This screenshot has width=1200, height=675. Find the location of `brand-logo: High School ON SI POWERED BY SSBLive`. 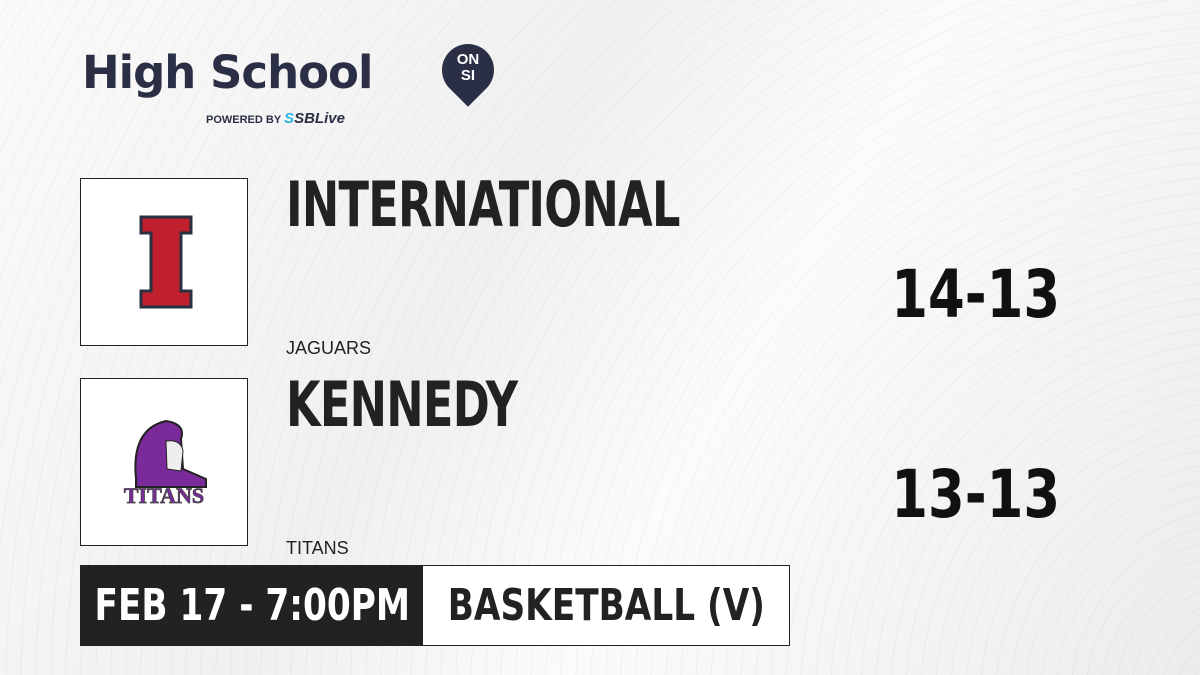

brand-logo: High School ON SI POWERED BY SSBLive is located at coordinates (293, 80).